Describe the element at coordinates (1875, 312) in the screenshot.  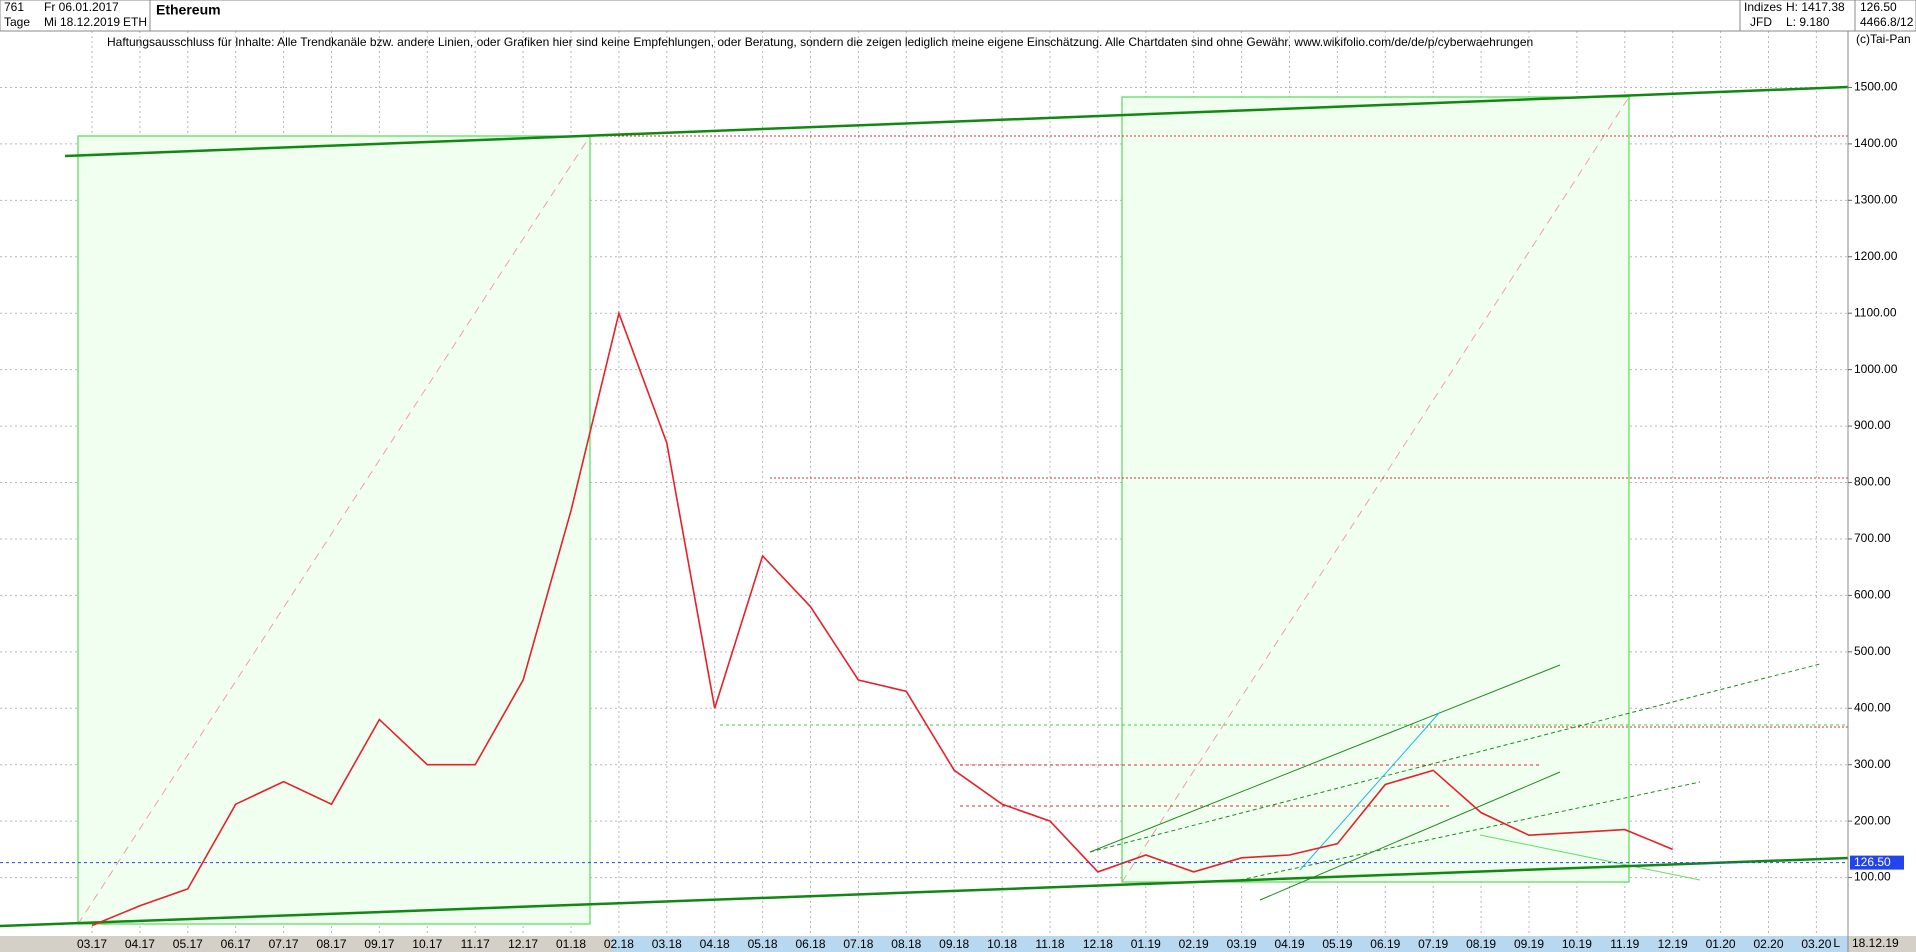
I see `y-tick-label: 1100.00` at that location.